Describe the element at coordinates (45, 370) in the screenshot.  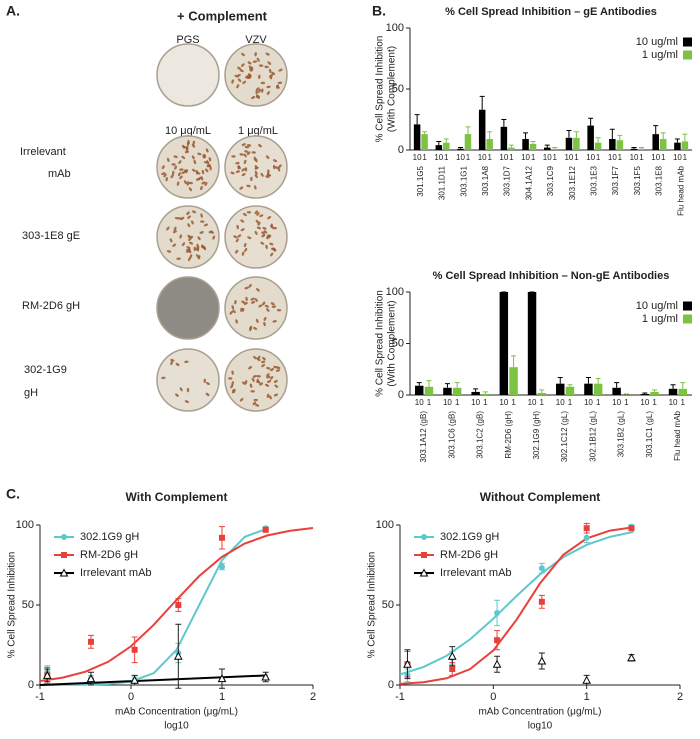
I see `row-label: 302-1G9` at that location.